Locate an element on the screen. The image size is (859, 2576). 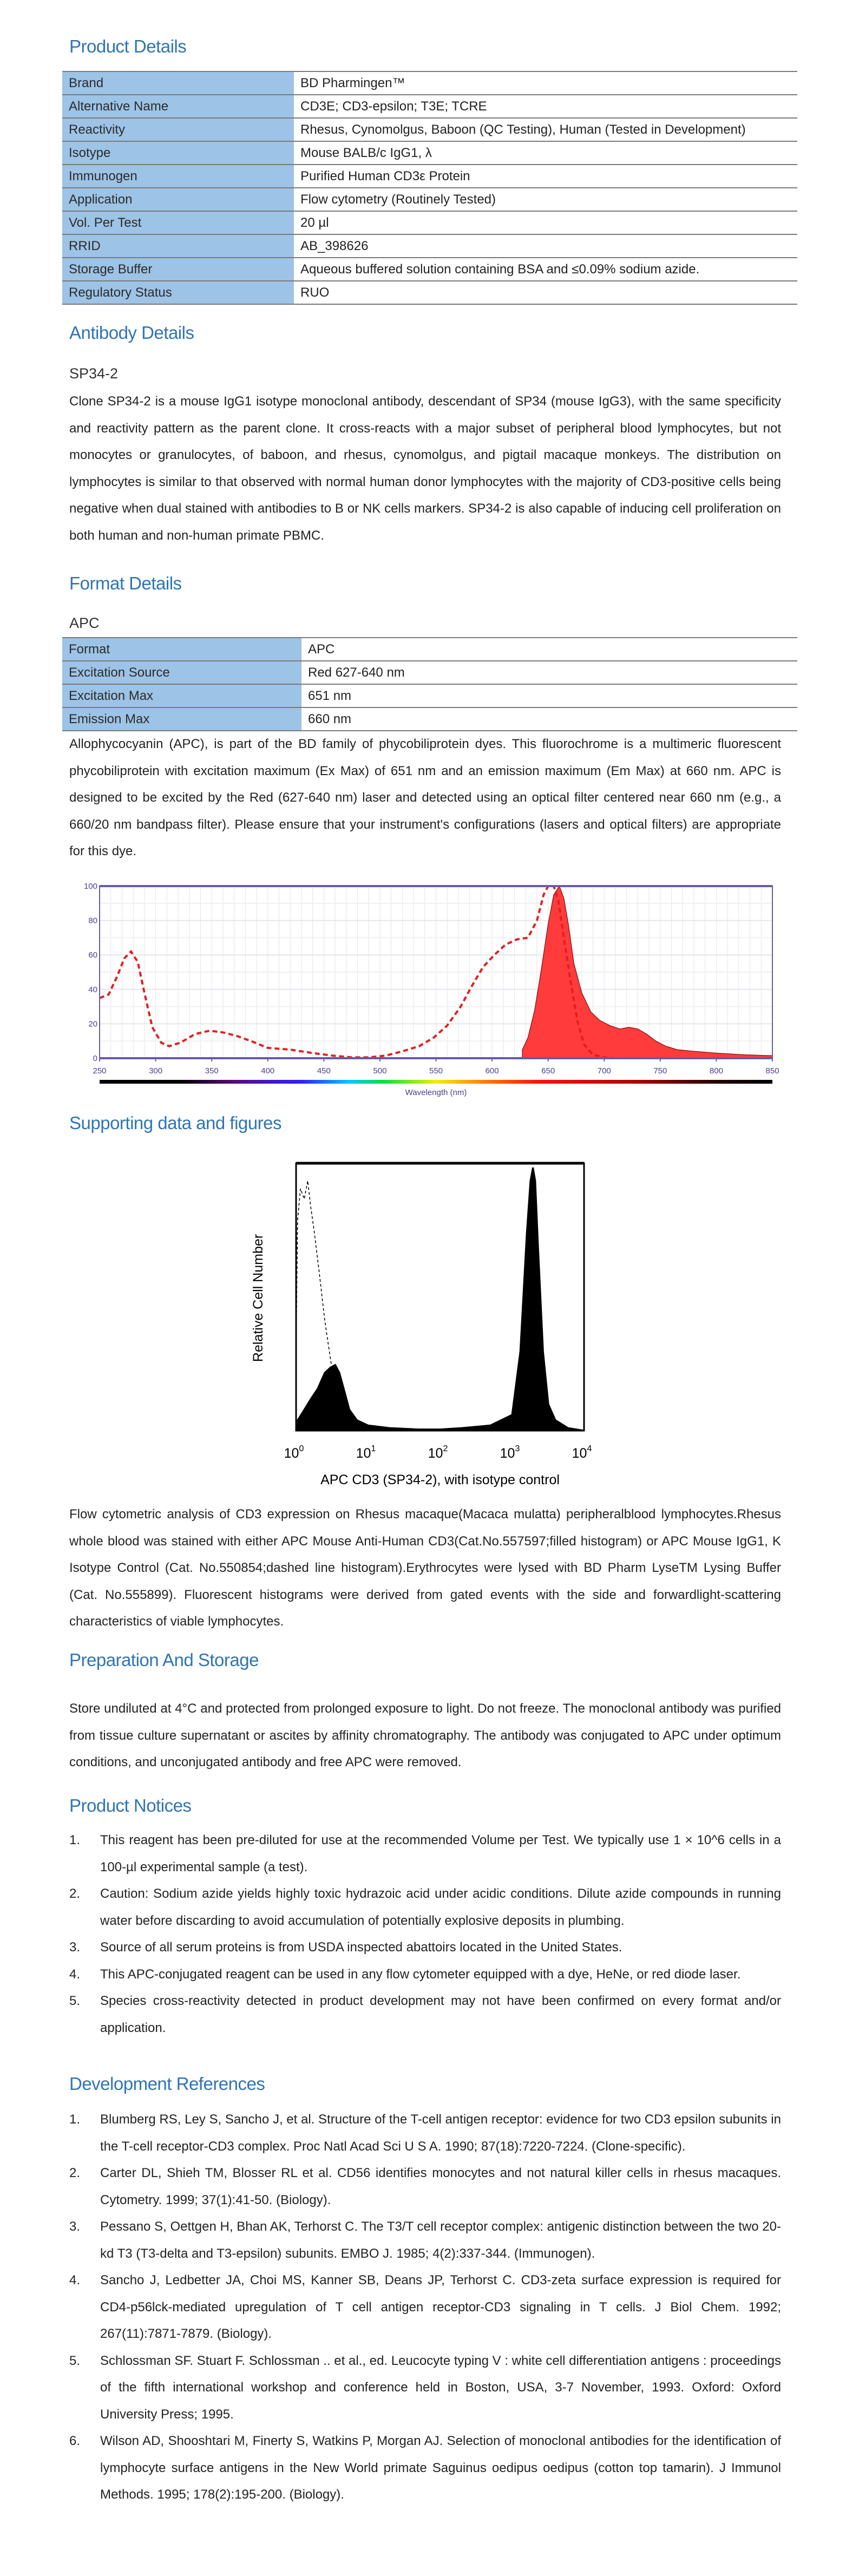
row-value: Flow cytometry (Routinely Tested) is located at coordinates (545, 199).